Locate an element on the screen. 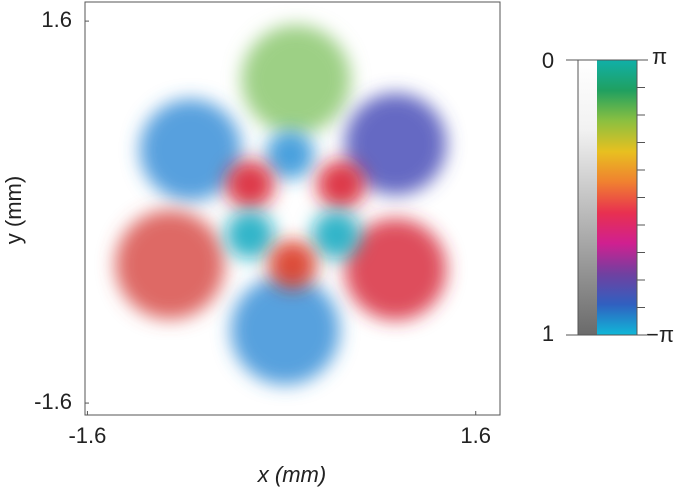  y-tick-label: 1.6 is located at coordinates (56, 19).